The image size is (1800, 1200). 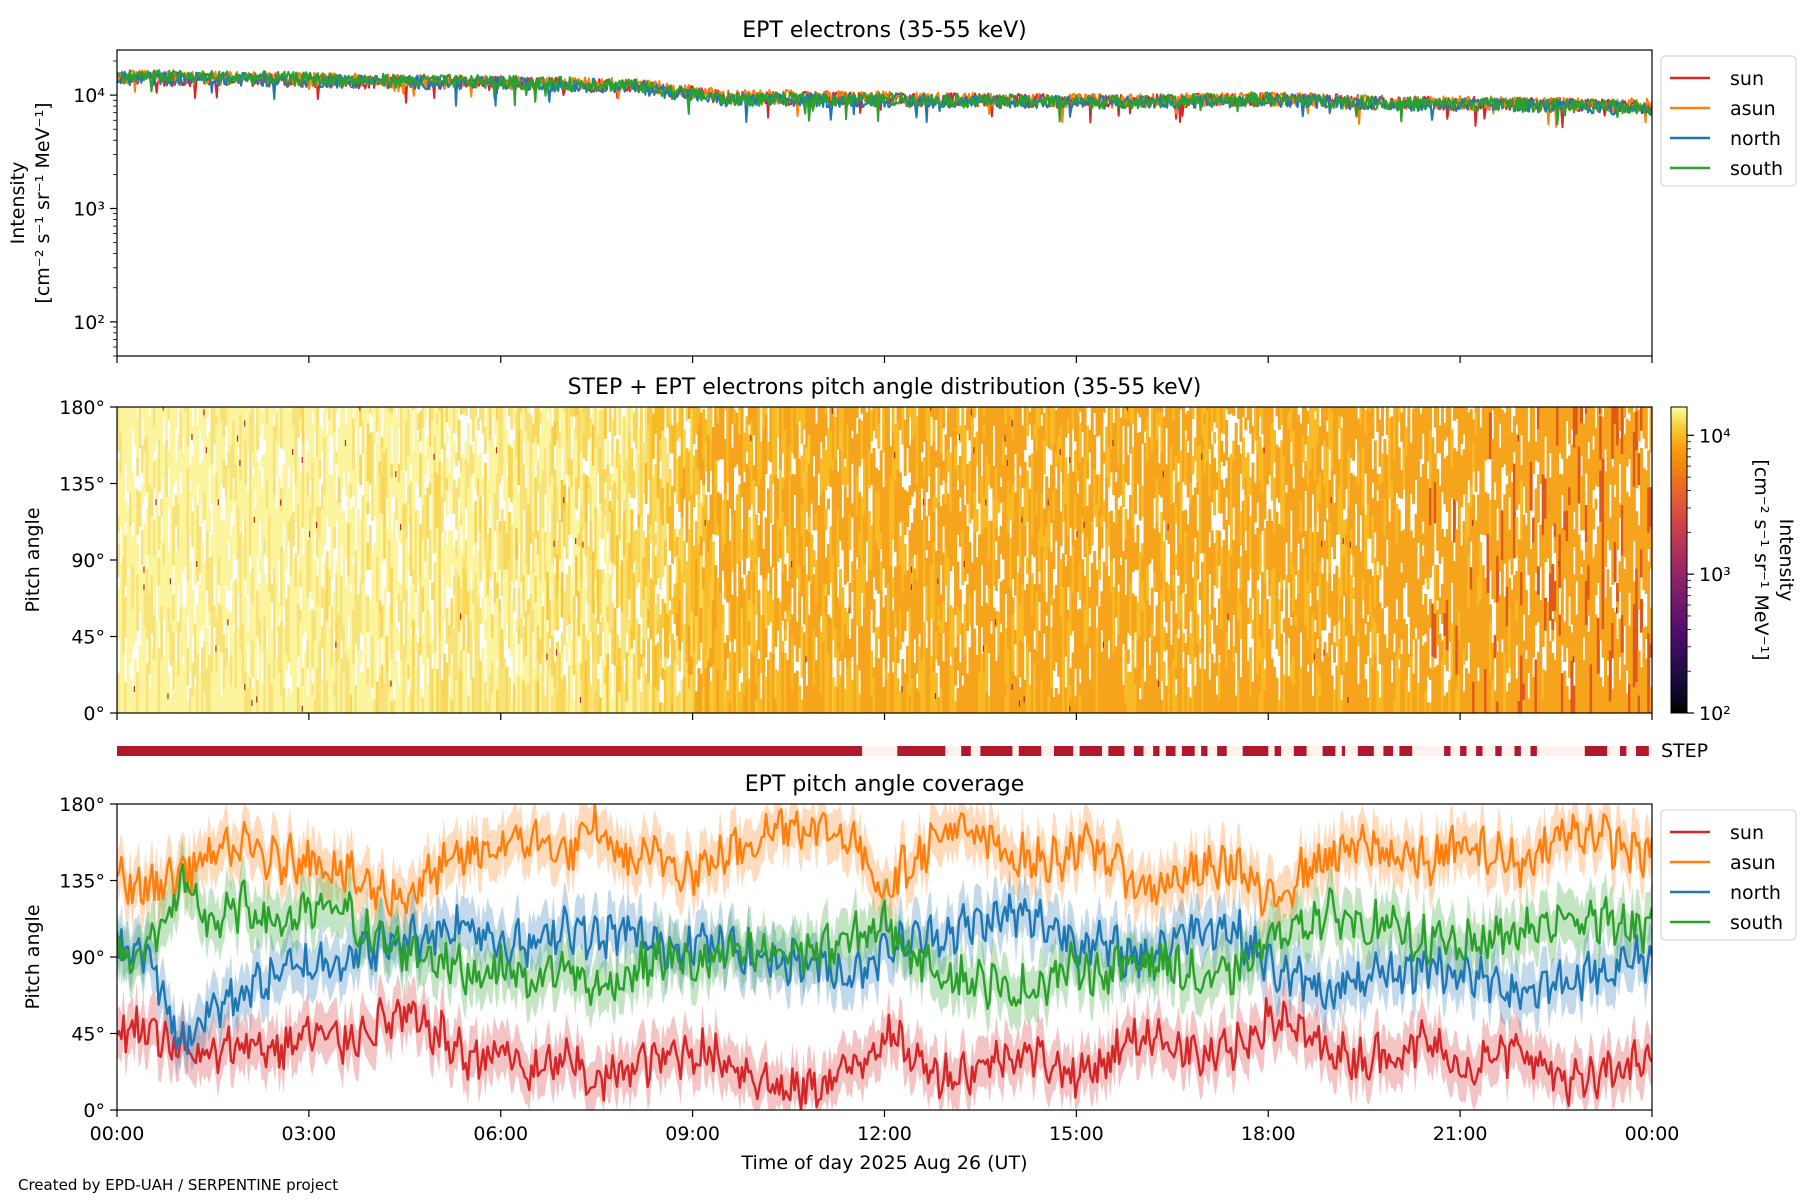 I want to click on intensity-ylabel-line2: [cm⁻² s⁻¹ sr⁻¹ MeV⁻¹], so click(x=43, y=202).